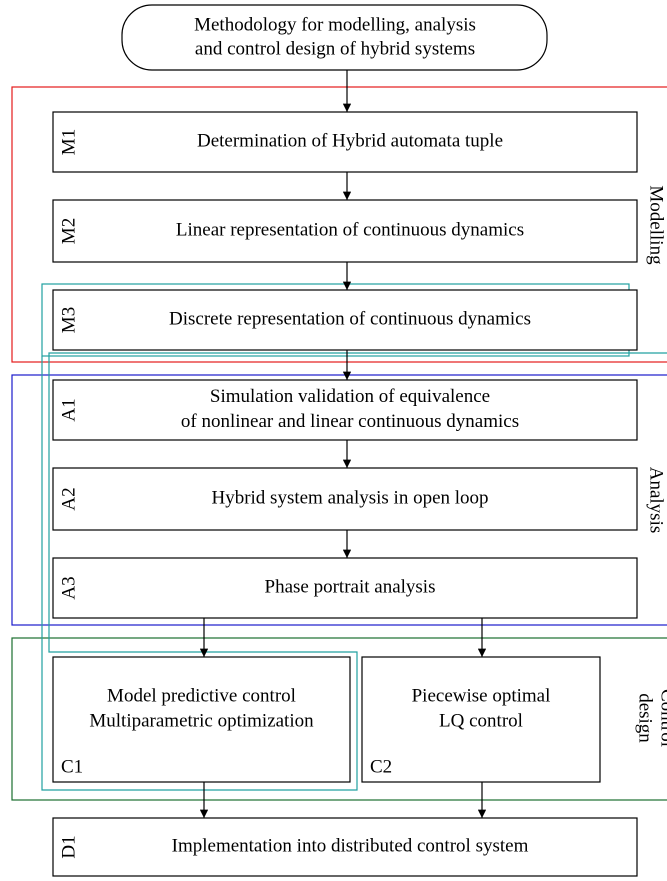  What do you see at coordinates (68, 320) in the screenshot?
I see `step-id: M3` at bounding box center [68, 320].